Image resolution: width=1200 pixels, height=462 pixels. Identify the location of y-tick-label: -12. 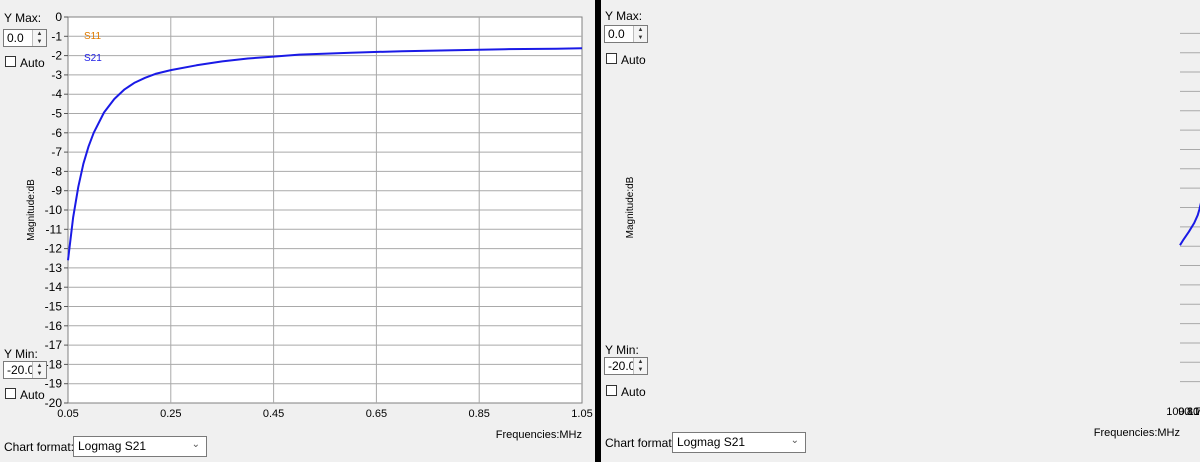
(54, 249).